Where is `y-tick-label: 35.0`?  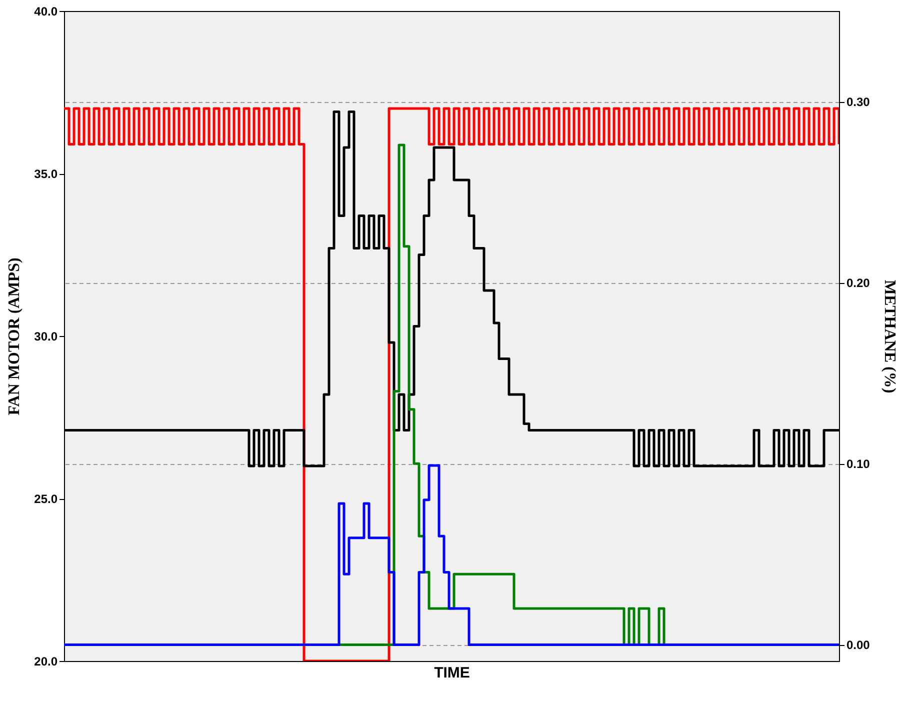 y-tick-label: 35.0 is located at coordinates (46, 174).